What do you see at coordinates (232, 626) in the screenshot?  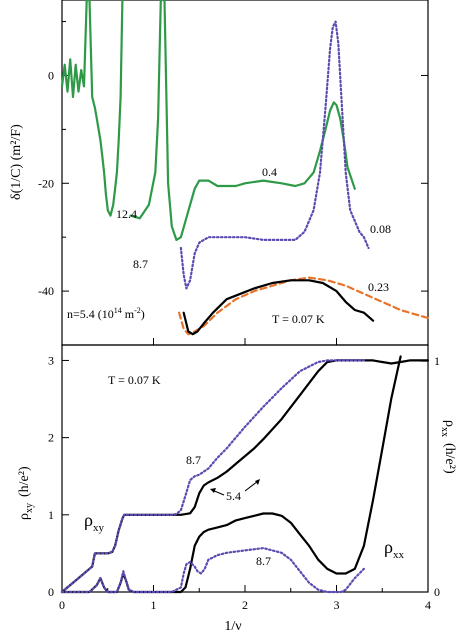 I see `x-axis-label: 1/ν` at bounding box center [232, 626].